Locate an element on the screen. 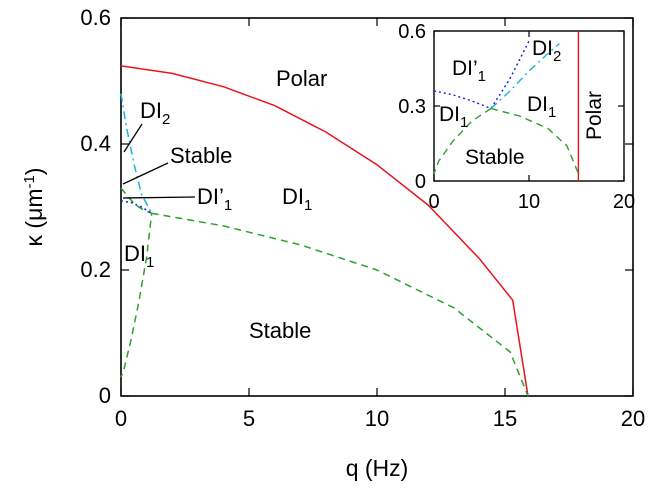 This screenshot has width=656, height=491. main-y-axis-label: κ (μm-1) is located at coordinates (34, 207).